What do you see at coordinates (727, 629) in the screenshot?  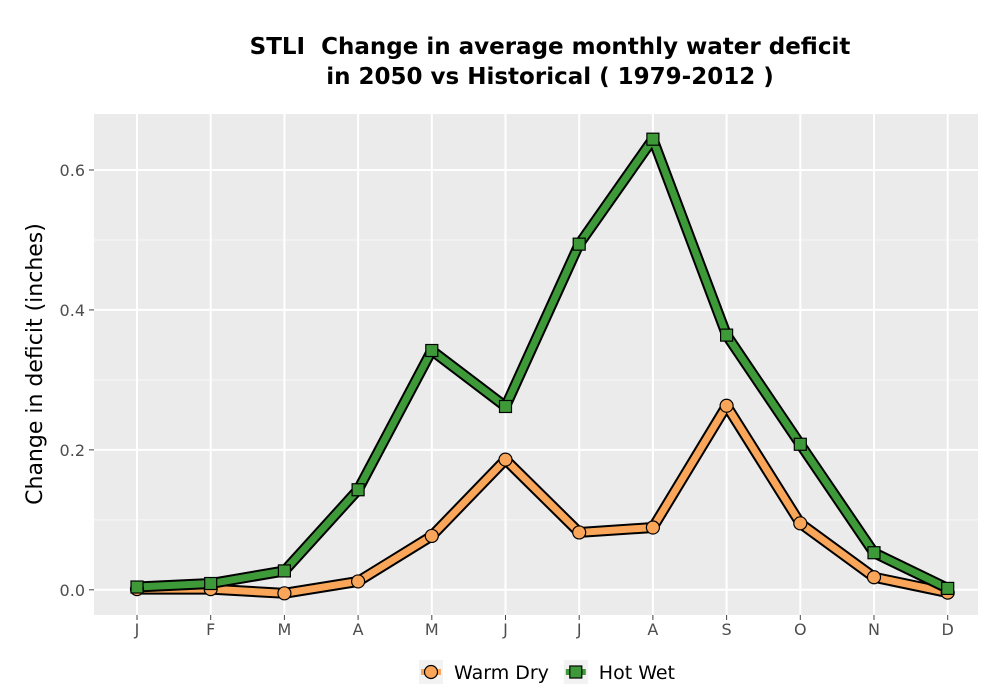 I see `x-tick-label: S` at bounding box center [727, 629].